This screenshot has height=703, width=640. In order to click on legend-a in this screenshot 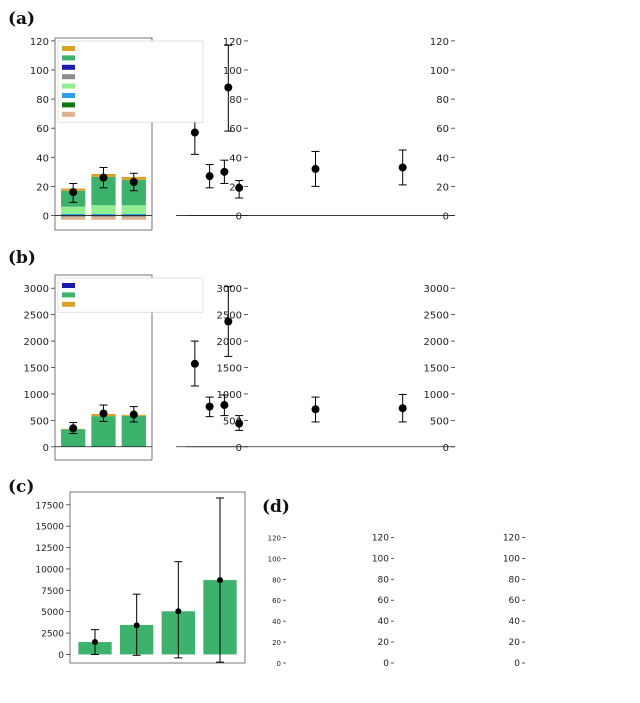, I will do `click(130, 81)`.